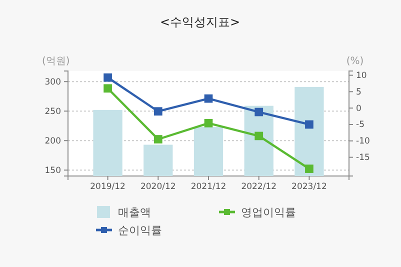 The image size is (401, 267). What do you see at coordinates (158, 187) in the screenshot?
I see `x-tick-label: 2020/12` at bounding box center [158, 187].